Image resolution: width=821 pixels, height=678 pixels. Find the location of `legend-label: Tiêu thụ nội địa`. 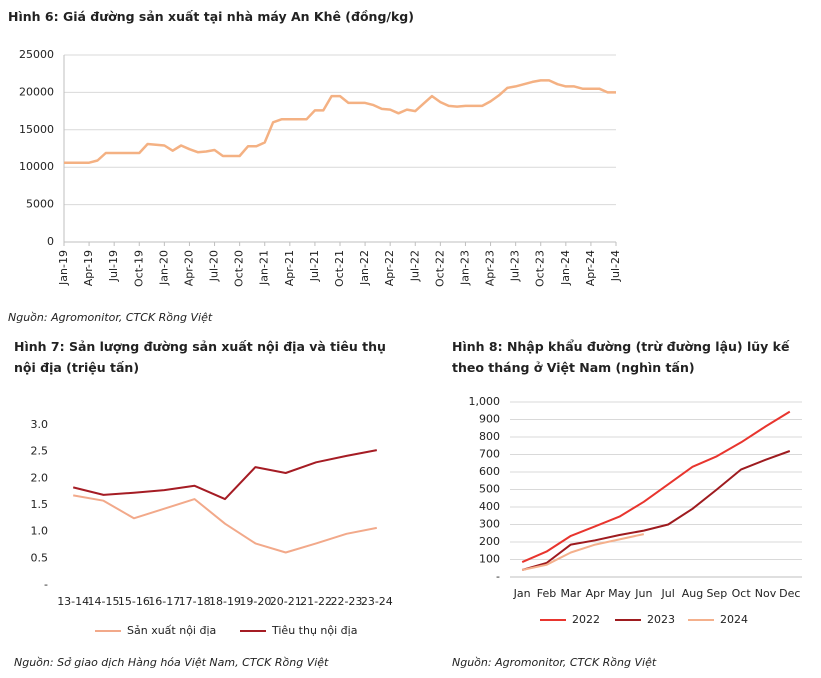

legend-label: Tiêu thụ nội địa is located at coordinates (314, 630).